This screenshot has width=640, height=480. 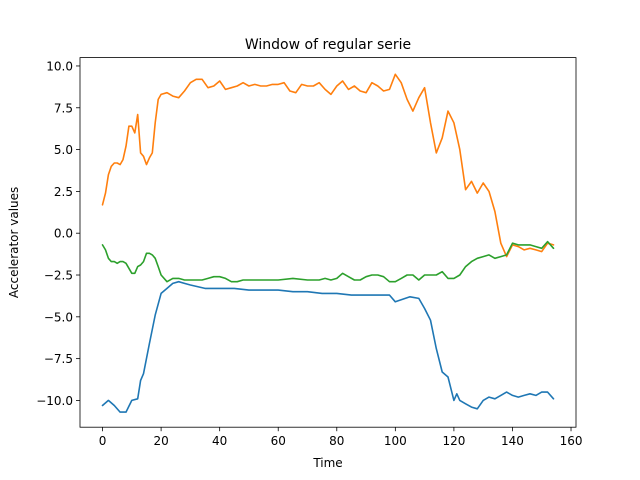 What do you see at coordinates (160, 441) in the screenshot?
I see `x-tick-label: 20` at bounding box center [160, 441].